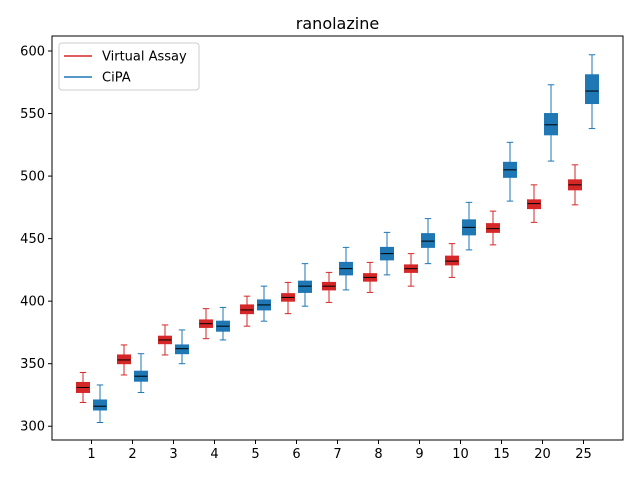 The height and width of the screenshot is (480, 640). Describe the element at coordinates (32, 427) in the screenshot. I see `y-tick-label: 300` at that location.